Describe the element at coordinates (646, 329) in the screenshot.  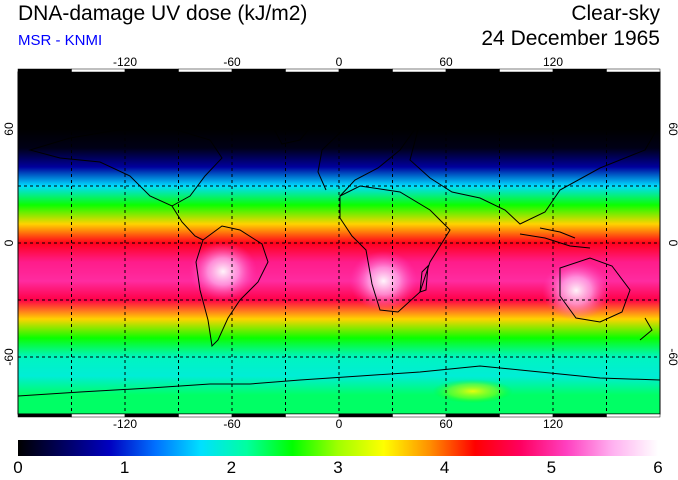
I see `coast-new-zealand` at that location.